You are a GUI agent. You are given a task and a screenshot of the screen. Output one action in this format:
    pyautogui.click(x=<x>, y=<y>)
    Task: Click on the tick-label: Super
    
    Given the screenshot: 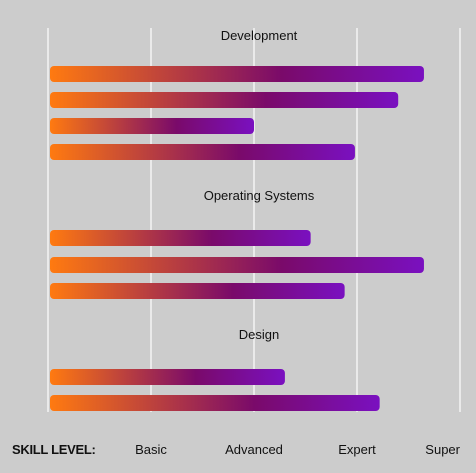 What is the action you would take?
    pyautogui.click(x=442, y=449)
    